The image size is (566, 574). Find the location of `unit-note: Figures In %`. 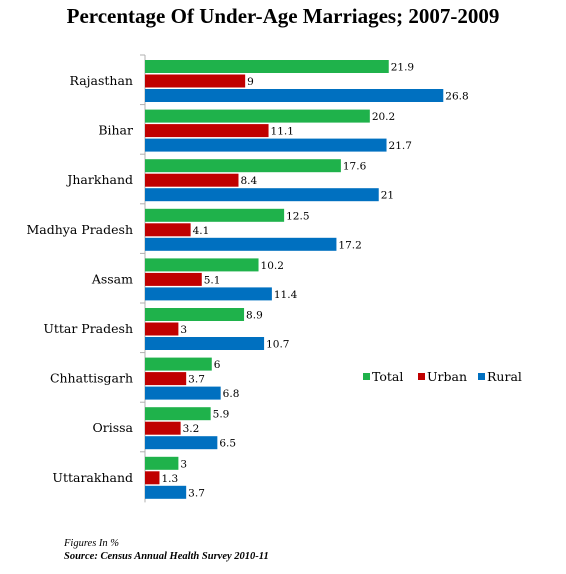

unit-note: Figures In % is located at coordinates (92, 543).